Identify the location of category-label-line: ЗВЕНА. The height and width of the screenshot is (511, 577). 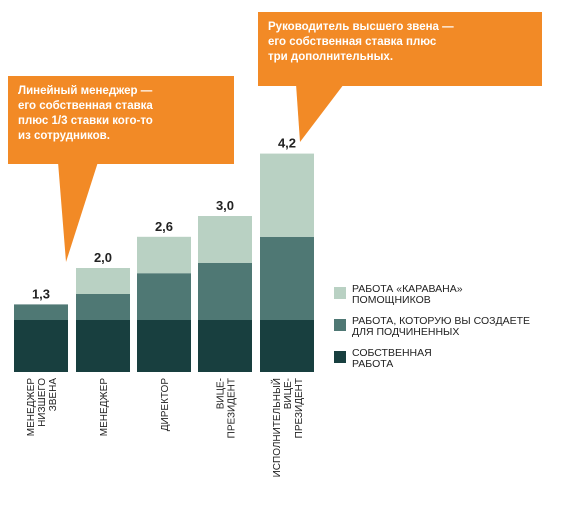
(53, 395).